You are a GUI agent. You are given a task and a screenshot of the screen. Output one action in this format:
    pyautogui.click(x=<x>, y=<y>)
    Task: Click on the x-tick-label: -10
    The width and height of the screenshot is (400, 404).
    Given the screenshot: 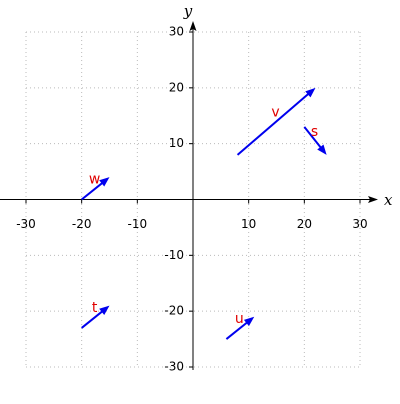 What is the action you would take?
    pyautogui.click(x=138, y=224)
    